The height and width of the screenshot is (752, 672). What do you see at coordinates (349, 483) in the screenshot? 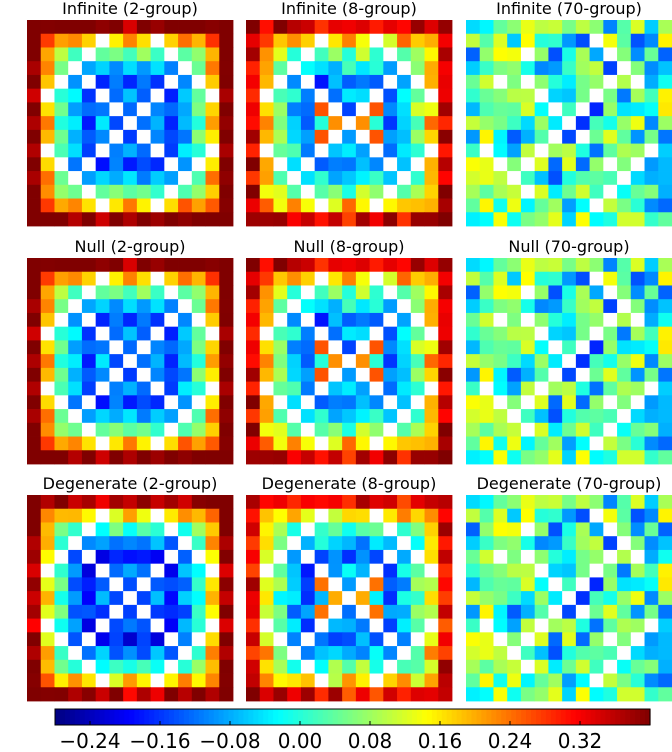
I see `panel-title: Degenerate (8-group)` at bounding box center [349, 483].